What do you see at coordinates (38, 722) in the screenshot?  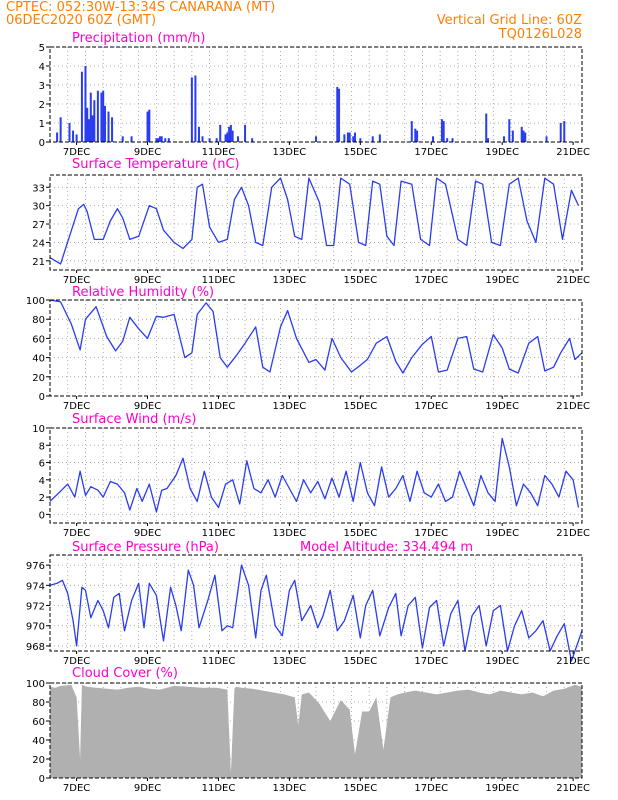 I see `y-tick-label: 60` at bounding box center [38, 722].